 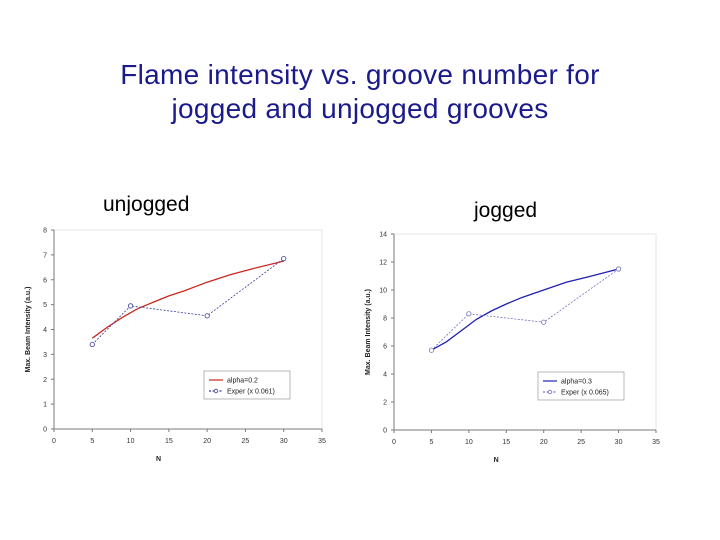 I want to click on legend-entry: alpha=0.2, so click(x=242, y=381).